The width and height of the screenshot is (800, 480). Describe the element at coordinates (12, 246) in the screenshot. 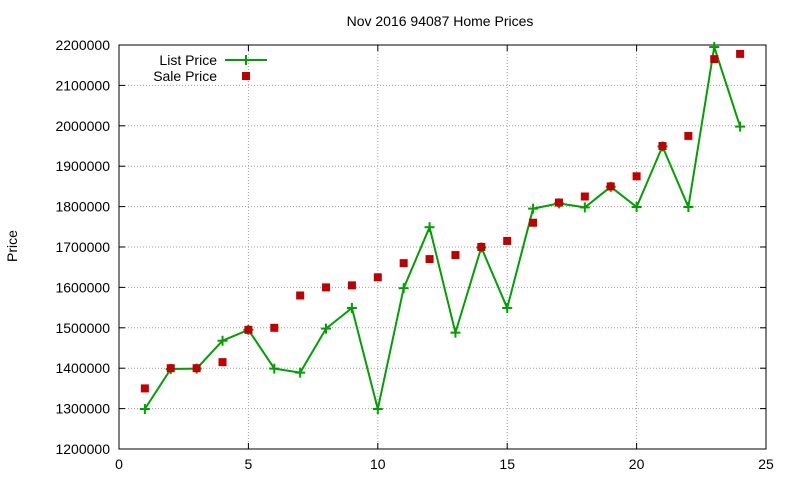

I see `y-axis-label: Price` at that location.